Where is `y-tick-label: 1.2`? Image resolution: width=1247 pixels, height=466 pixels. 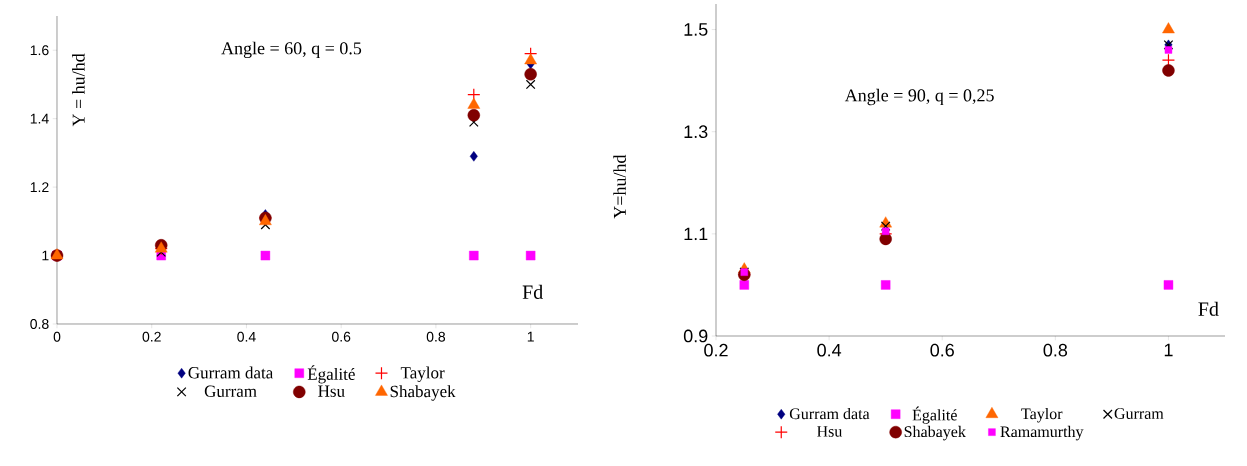
y-tick-label: 1.2 is located at coordinates (39, 187).